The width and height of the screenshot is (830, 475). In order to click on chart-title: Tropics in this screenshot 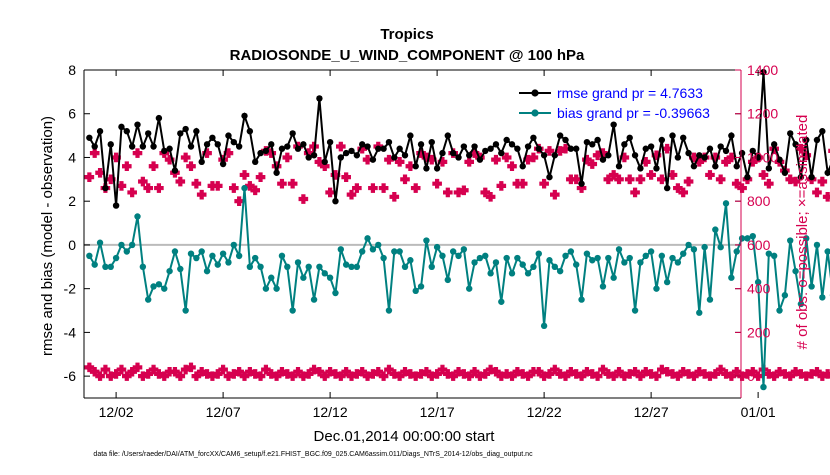, I will do `click(406, 34)`.